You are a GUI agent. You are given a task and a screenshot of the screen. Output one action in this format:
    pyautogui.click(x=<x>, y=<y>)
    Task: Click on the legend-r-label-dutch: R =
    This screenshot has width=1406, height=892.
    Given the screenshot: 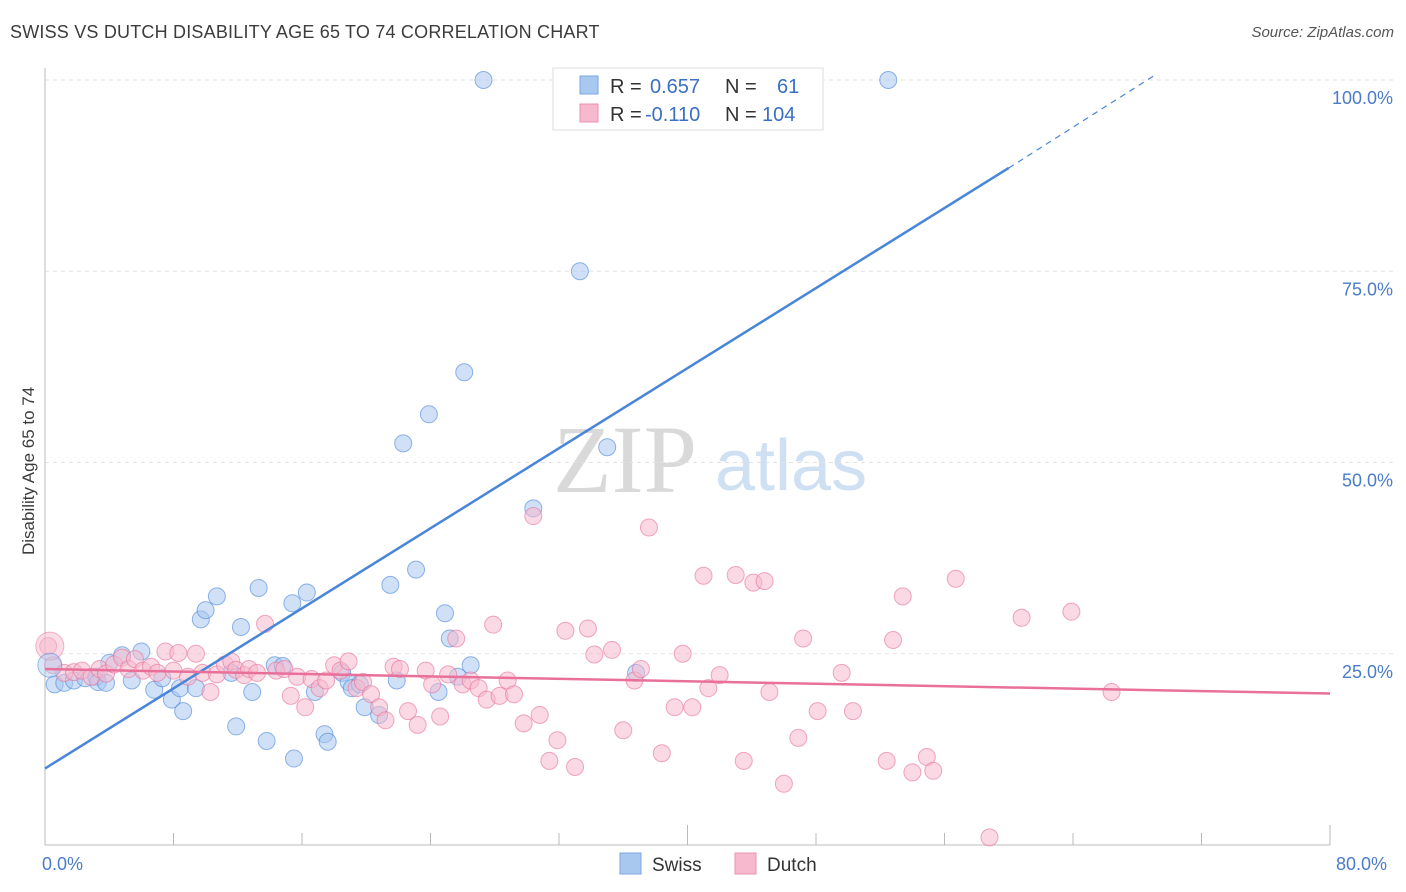 What is the action you would take?
    pyautogui.click(x=626, y=115)
    